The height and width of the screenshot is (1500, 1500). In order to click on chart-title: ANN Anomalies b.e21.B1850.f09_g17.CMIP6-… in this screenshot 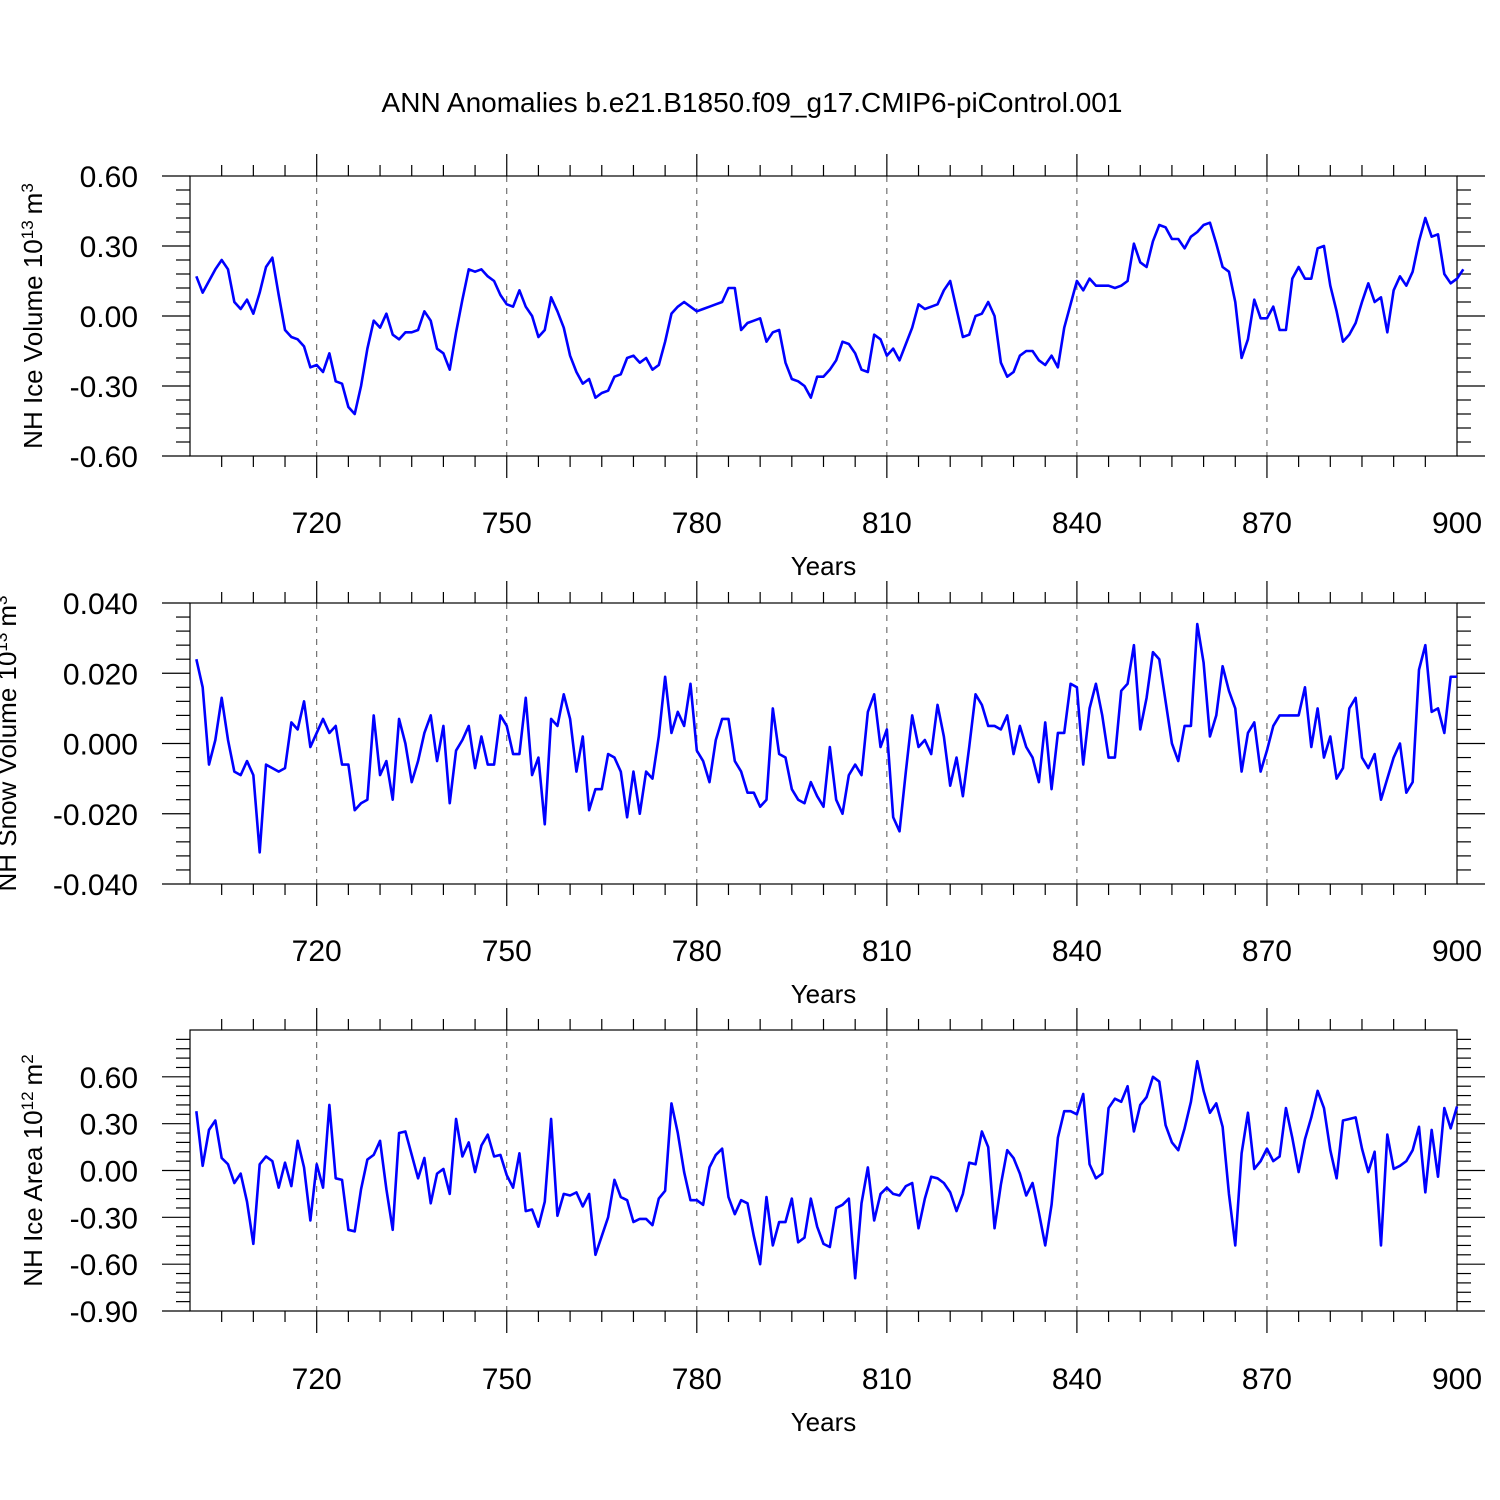, I will do `click(752, 102)`.